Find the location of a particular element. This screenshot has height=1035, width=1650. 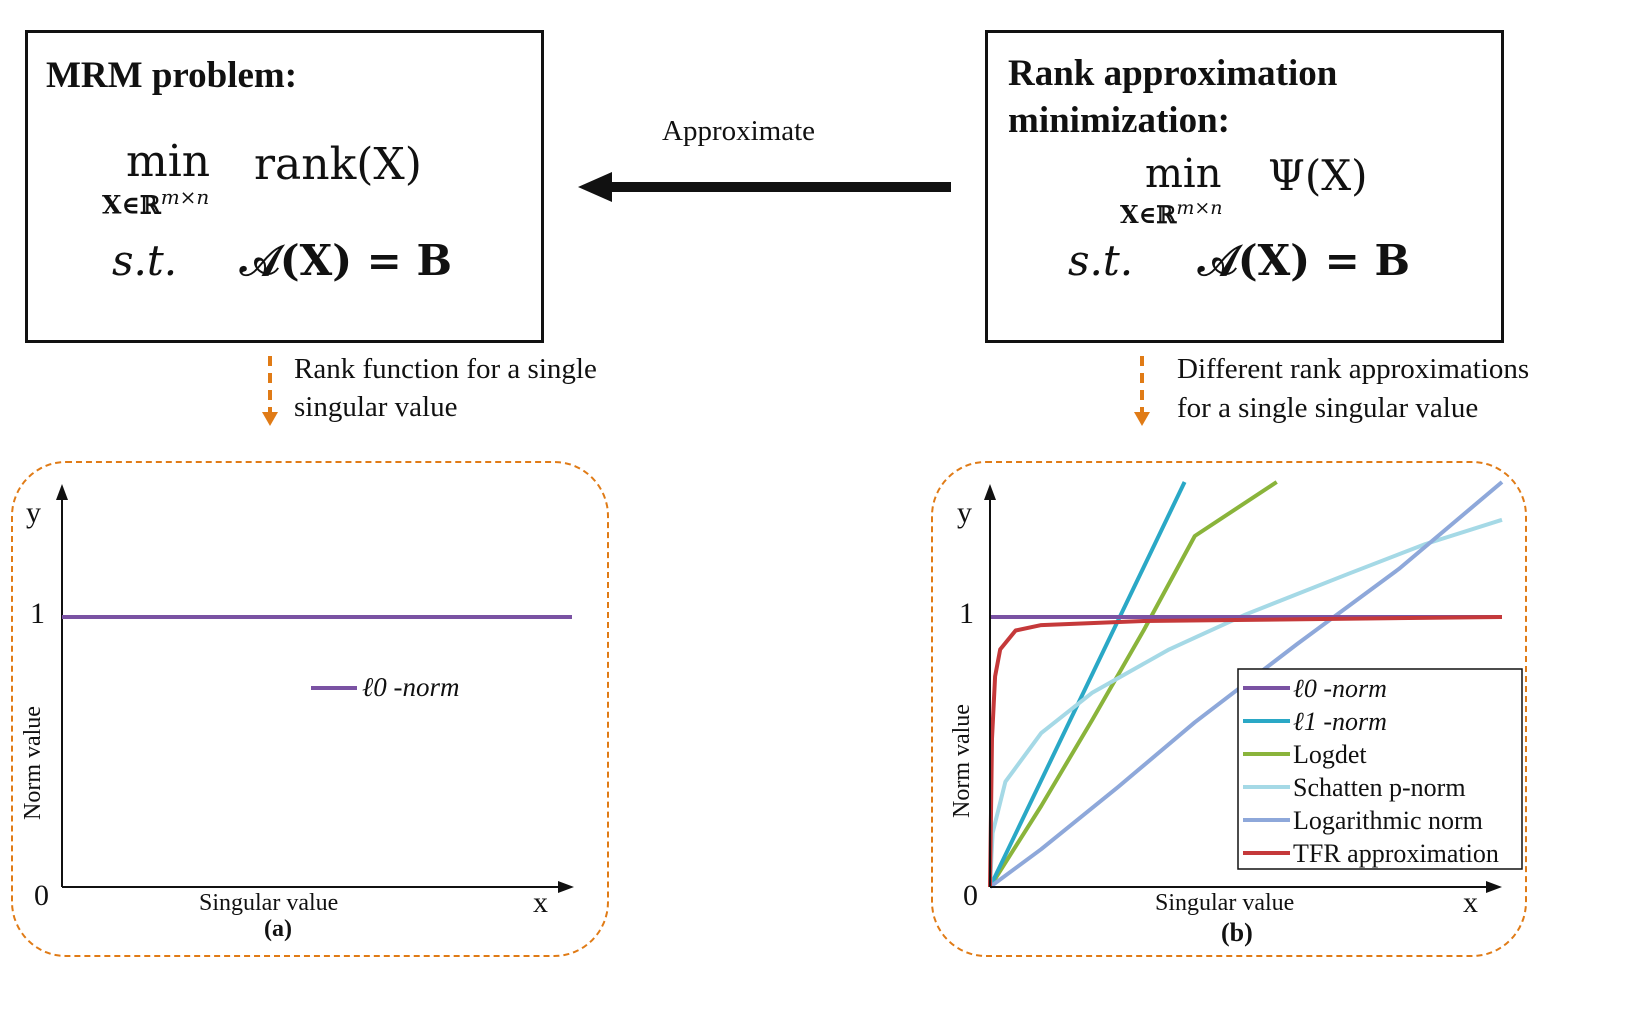

rank-approx-min-subscript: X∈ℝm×n is located at coordinates (1171, 213).